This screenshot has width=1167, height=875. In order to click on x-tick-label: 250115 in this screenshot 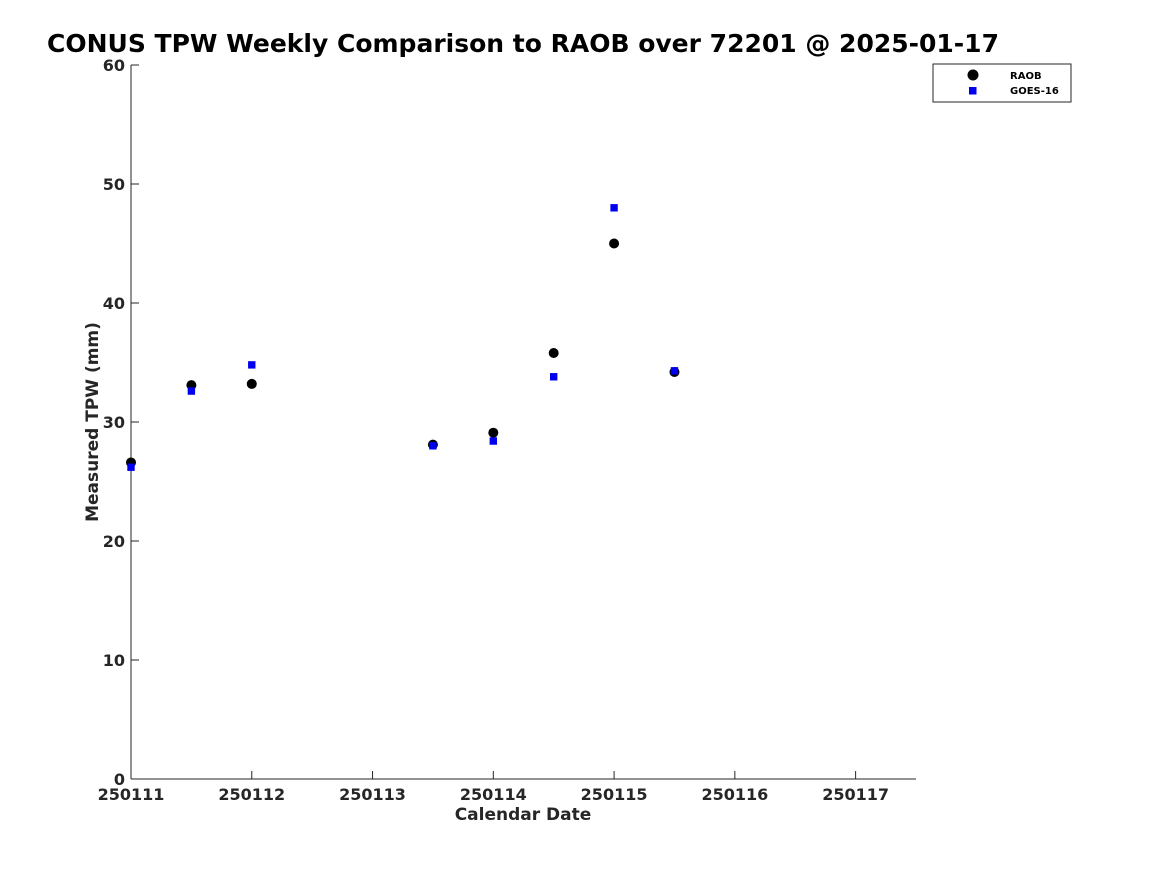, I will do `click(614, 794)`.